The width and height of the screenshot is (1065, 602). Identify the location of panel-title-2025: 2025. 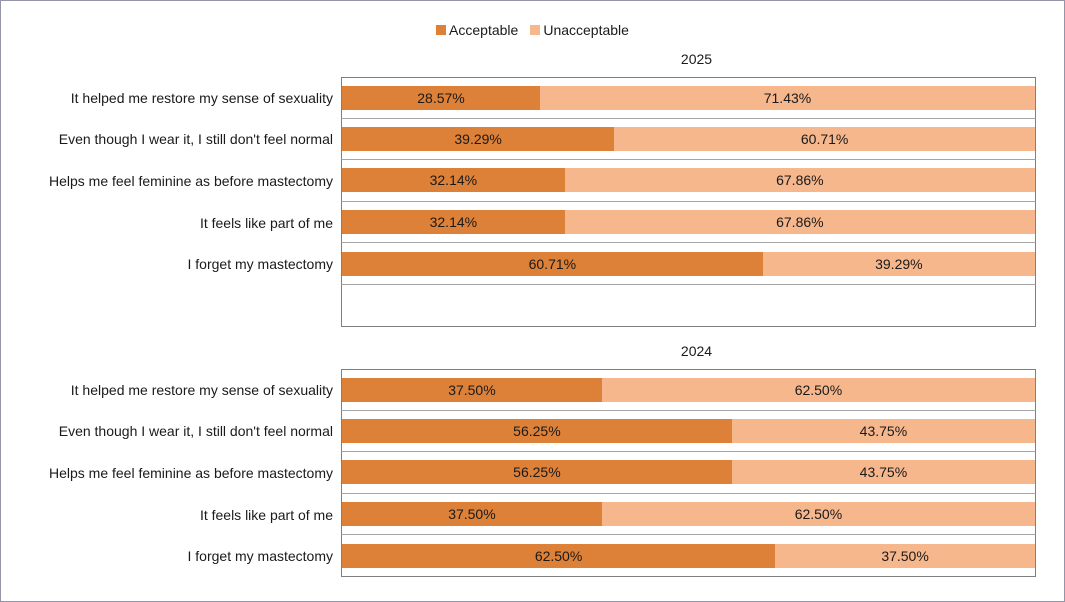
(696, 59).